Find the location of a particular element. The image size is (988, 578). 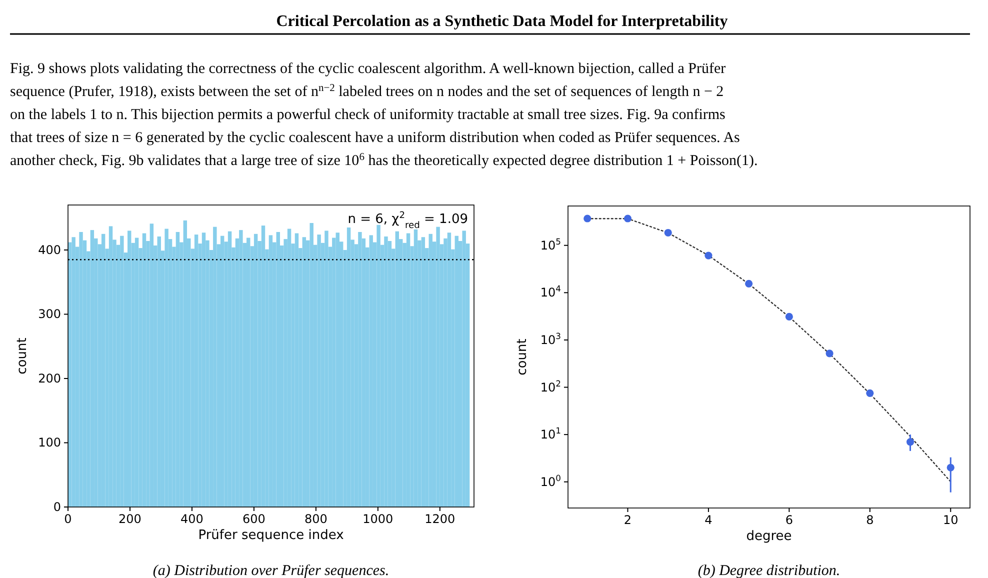

x-tick-label: 6 is located at coordinates (789, 520).